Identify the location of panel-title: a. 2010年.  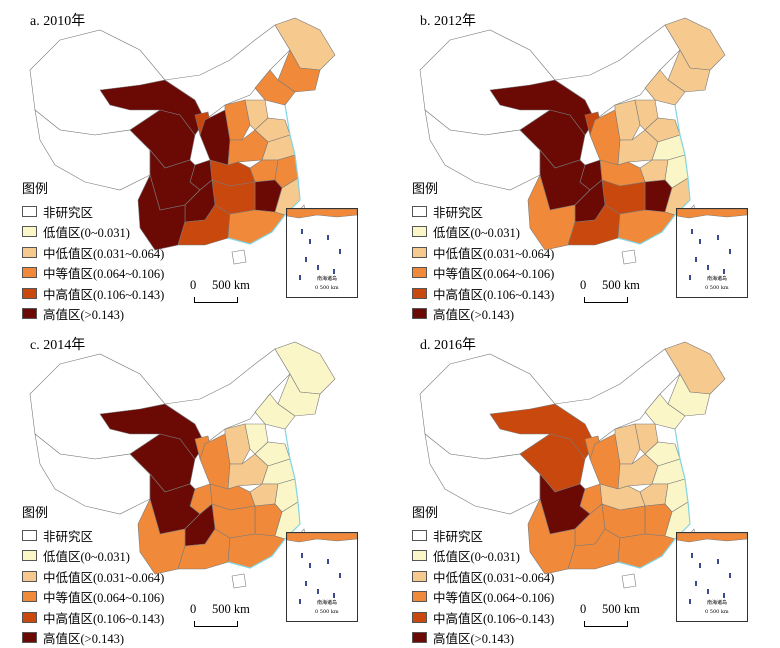
(58, 21).